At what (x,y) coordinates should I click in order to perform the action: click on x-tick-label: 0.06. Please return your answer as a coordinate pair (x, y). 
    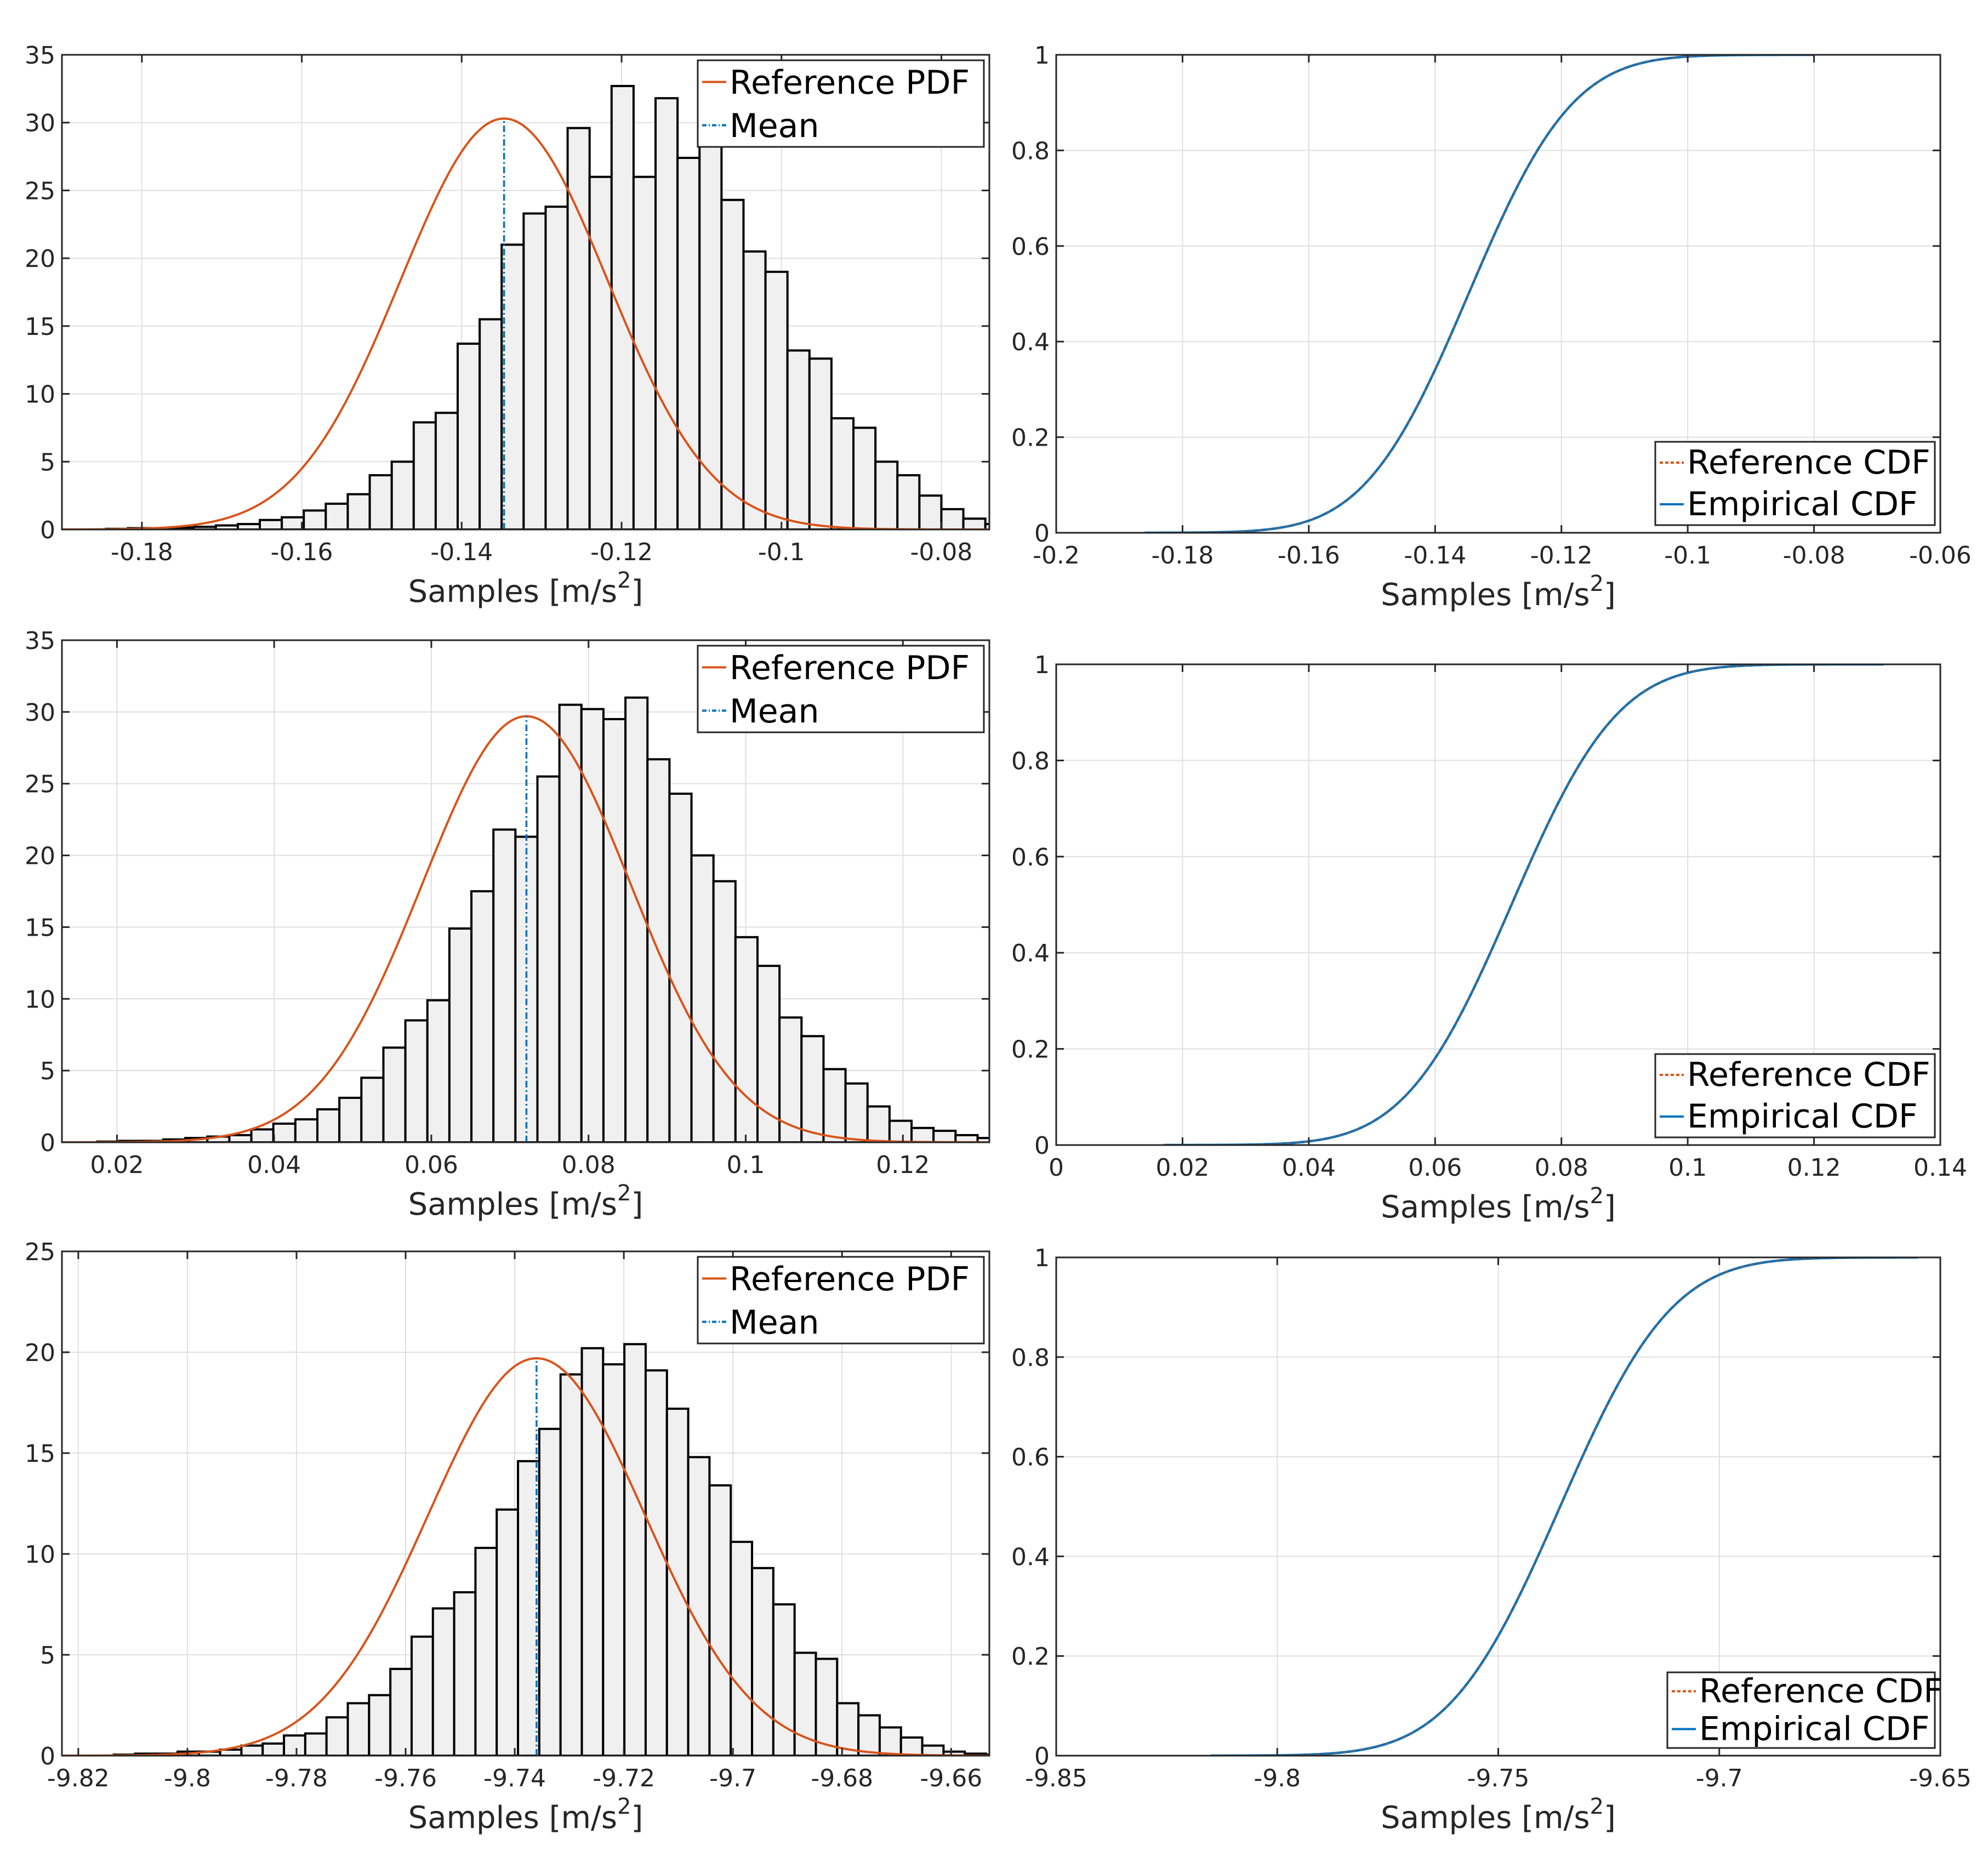
    Looking at the image, I should click on (1435, 1168).